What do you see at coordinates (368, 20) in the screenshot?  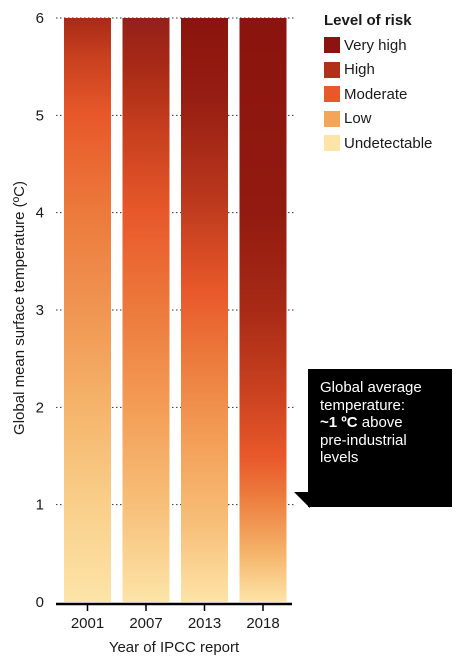 I see `legend-title: Level of risk` at bounding box center [368, 20].